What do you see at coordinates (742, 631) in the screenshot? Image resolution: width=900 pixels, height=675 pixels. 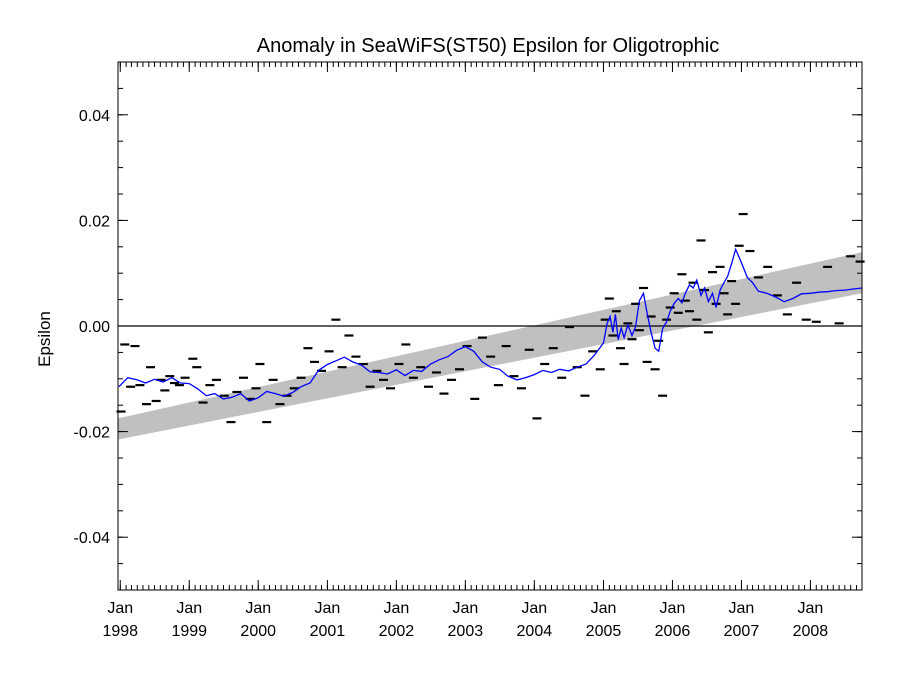 I see `x-tick-year: 2007` at bounding box center [742, 631].